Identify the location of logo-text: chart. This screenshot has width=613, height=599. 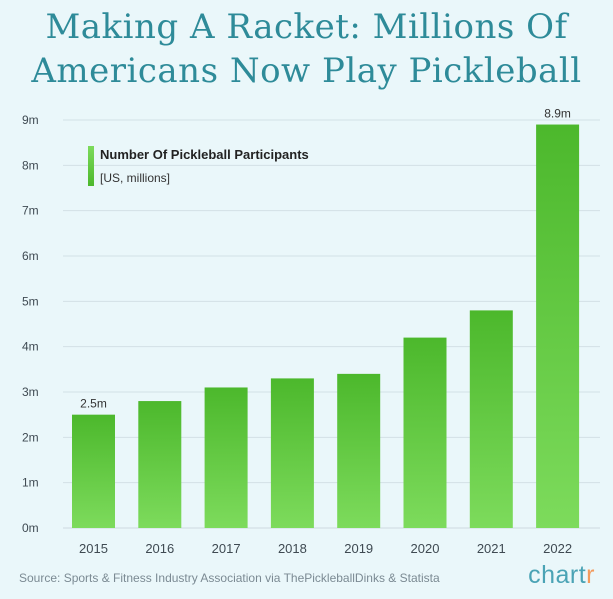
(557, 575).